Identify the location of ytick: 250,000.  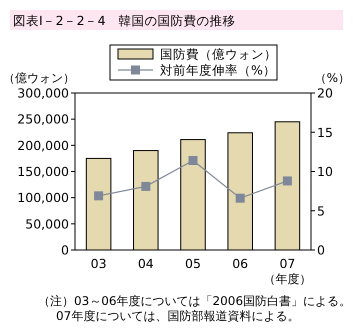
(43, 119).